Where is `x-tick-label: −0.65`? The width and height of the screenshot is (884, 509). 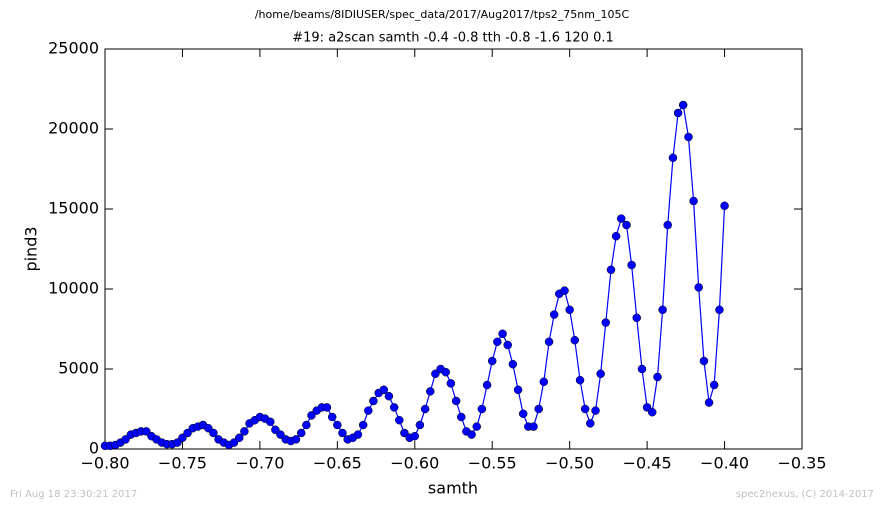 x-tick-label: −0.65 is located at coordinates (337, 463).